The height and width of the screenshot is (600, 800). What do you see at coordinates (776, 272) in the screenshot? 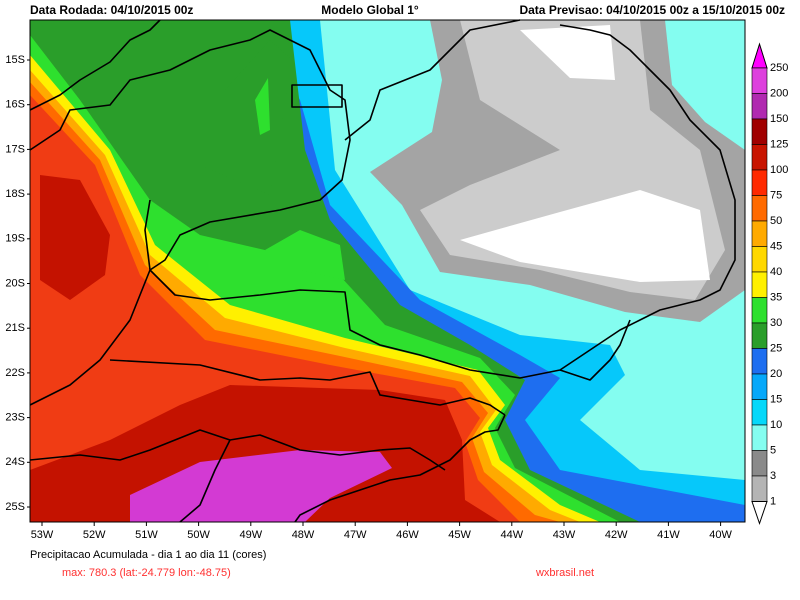
I see `colorbar-label: 40` at bounding box center [776, 272].